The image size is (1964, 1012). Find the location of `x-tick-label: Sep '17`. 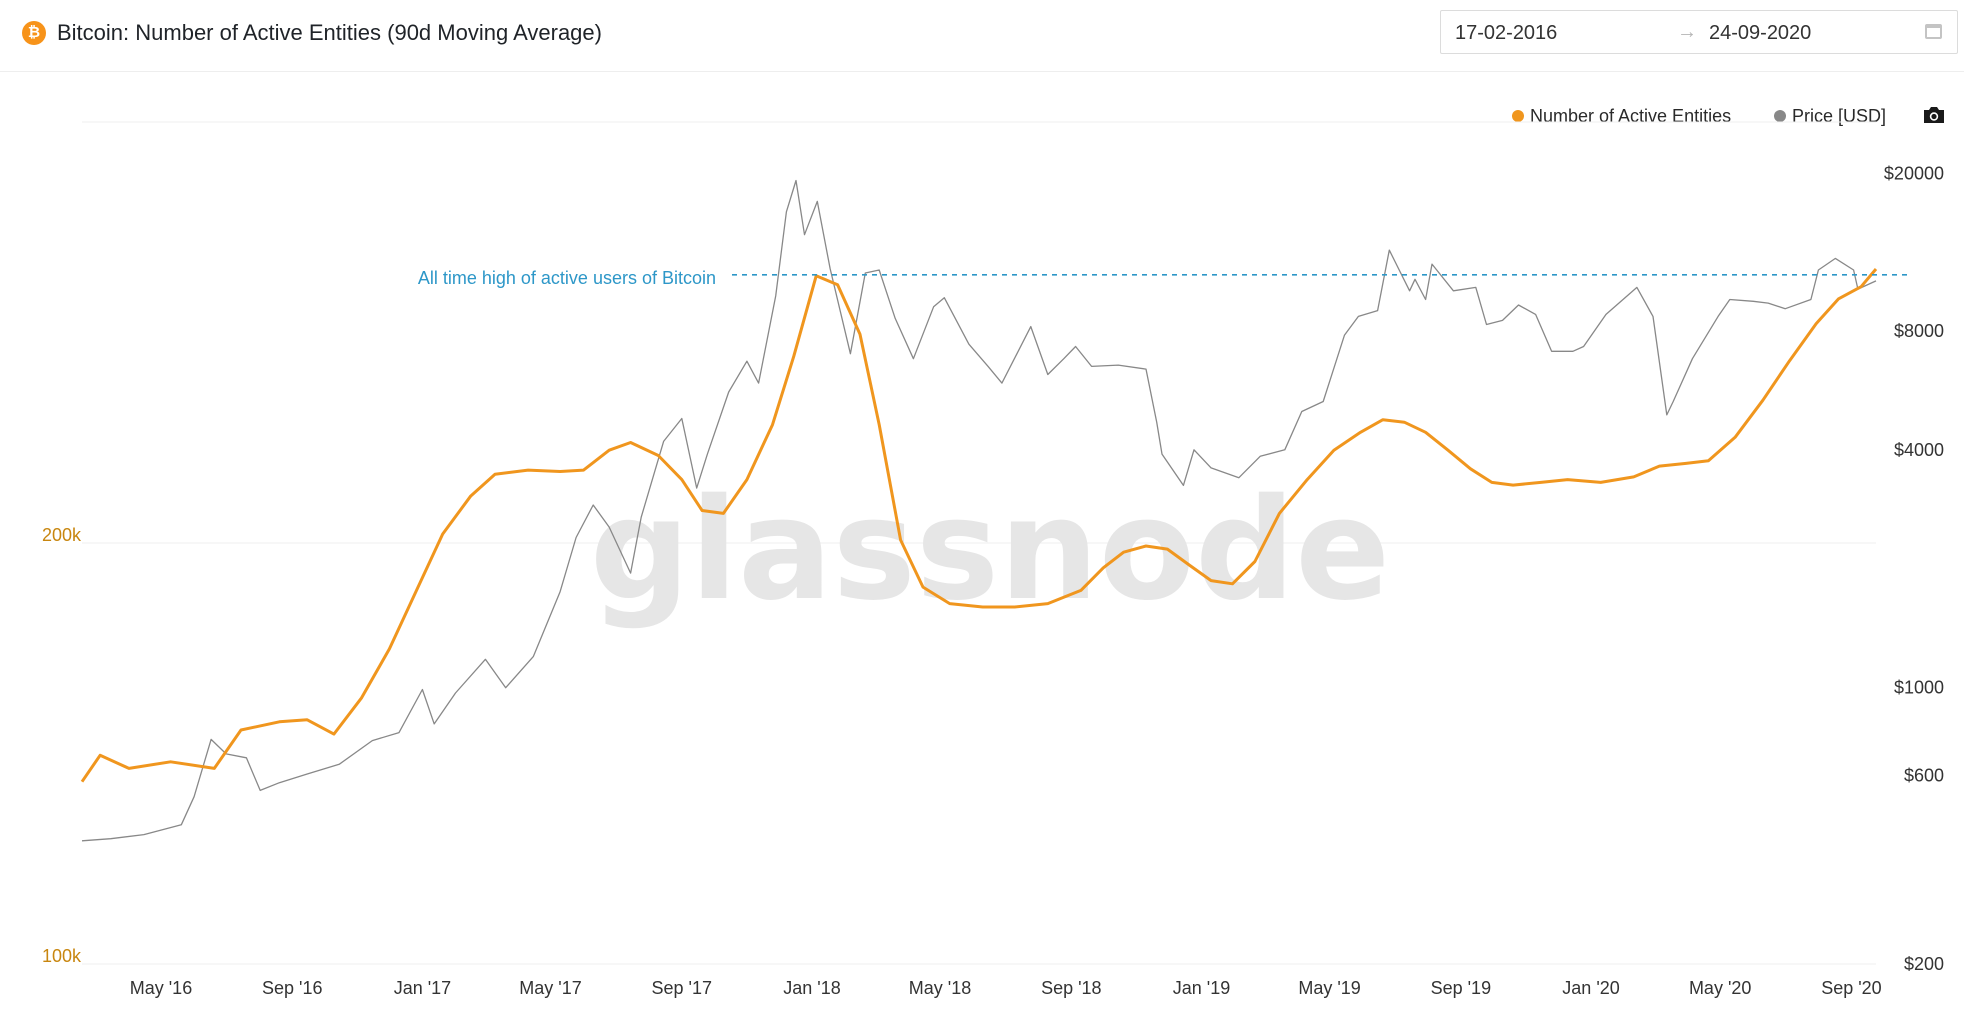

x-tick-label: Sep '17 is located at coordinates (682, 988).